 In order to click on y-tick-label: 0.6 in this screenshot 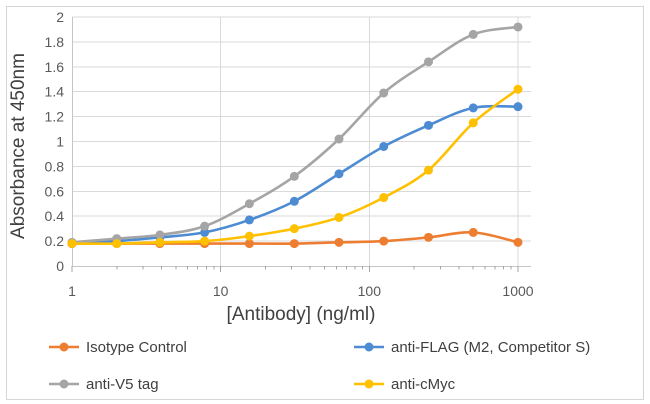, I will do `click(55, 191)`.